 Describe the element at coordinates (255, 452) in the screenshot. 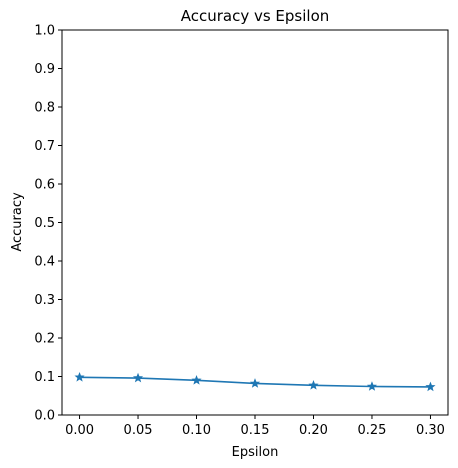

I see `x-axis-label: Epsilon` at that location.